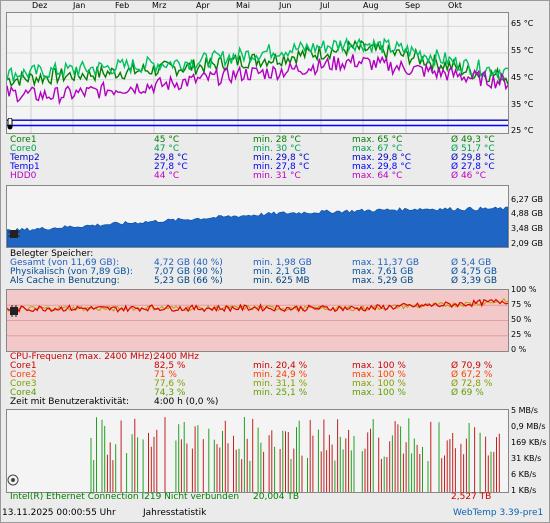 The height and width of the screenshot is (523, 550). Describe the element at coordinates (467, 393) in the screenshot. I see `cpu-avg: Ø 69 %` at that location.